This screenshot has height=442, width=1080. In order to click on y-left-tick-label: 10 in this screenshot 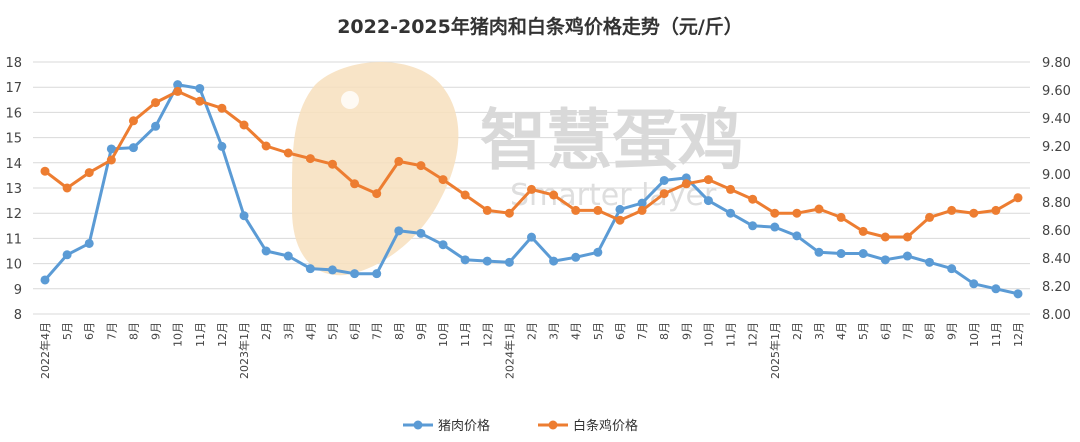, I will do `click(13, 265)`.